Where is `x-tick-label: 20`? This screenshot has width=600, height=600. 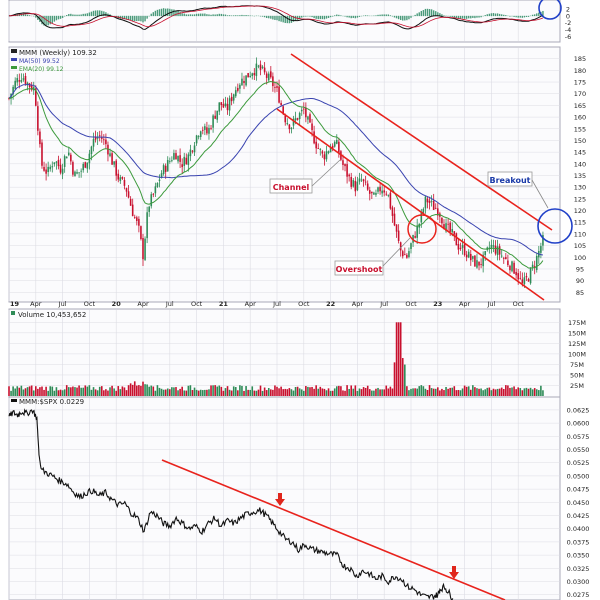
x-tick-label: 20 is located at coordinates (117, 304).